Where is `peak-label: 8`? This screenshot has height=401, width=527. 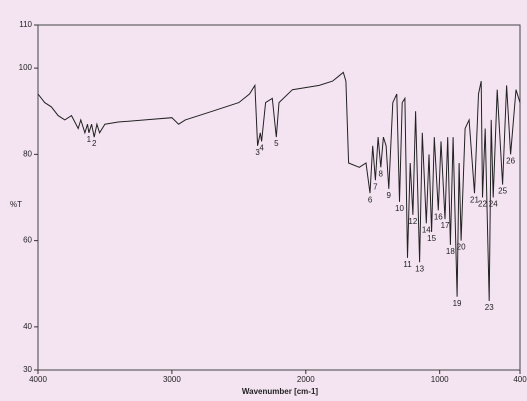 peak-label: 8 is located at coordinates (381, 173).